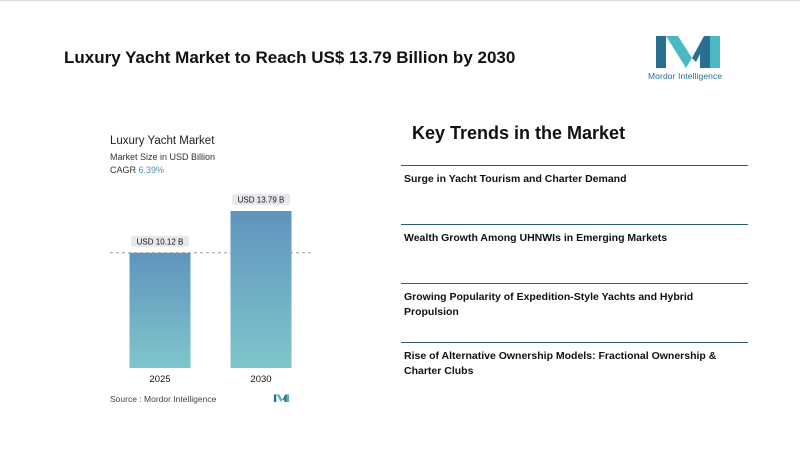 The width and height of the screenshot is (800, 453). I want to click on chart-title: Luxury Yacht Market, so click(162, 141).